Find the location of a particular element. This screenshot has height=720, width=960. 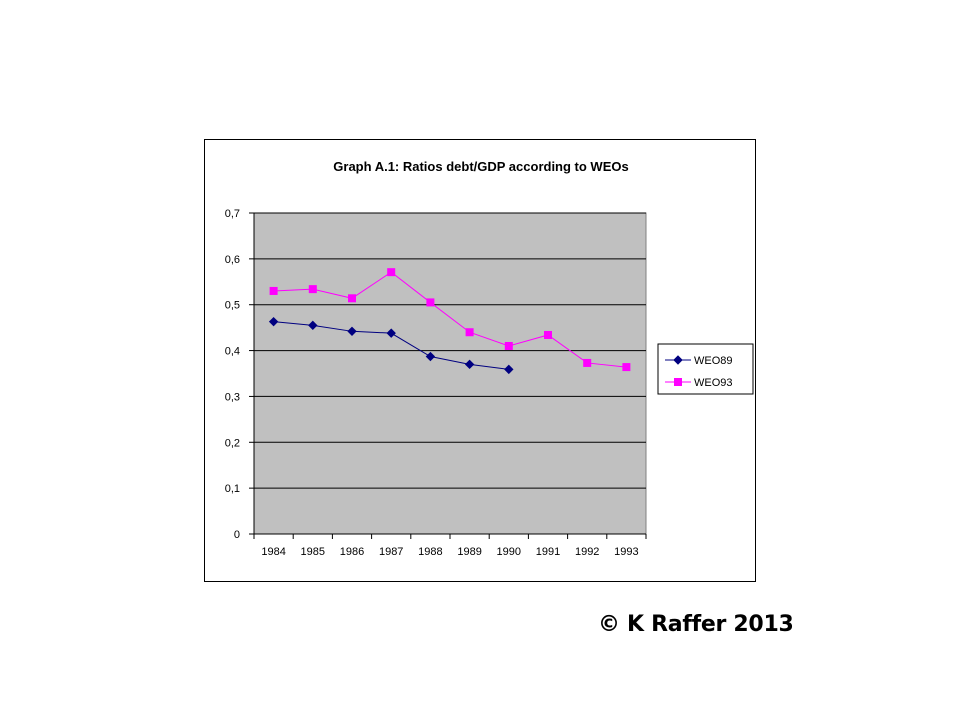

y-tick-label: 0,5 is located at coordinates (232, 306).